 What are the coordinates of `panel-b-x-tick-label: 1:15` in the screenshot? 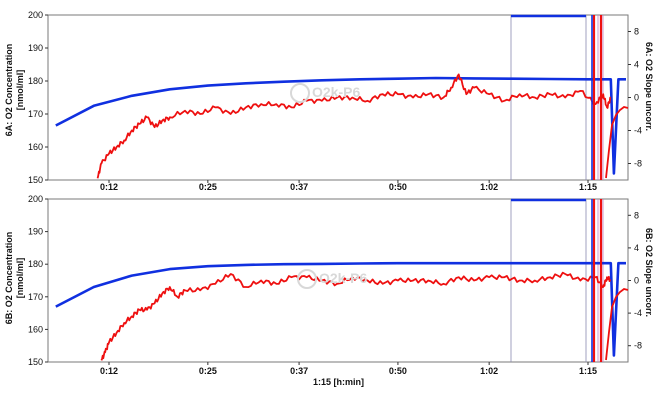 It's located at (588, 371).